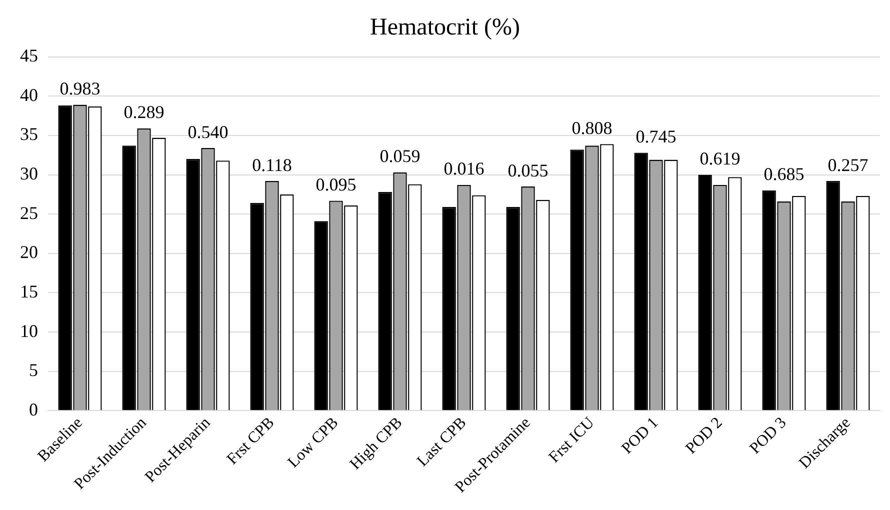 This screenshot has width=890, height=510. What do you see at coordinates (29, 212) in the screenshot?
I see `y-tick-label: 25` at bounding box center [29, 212].